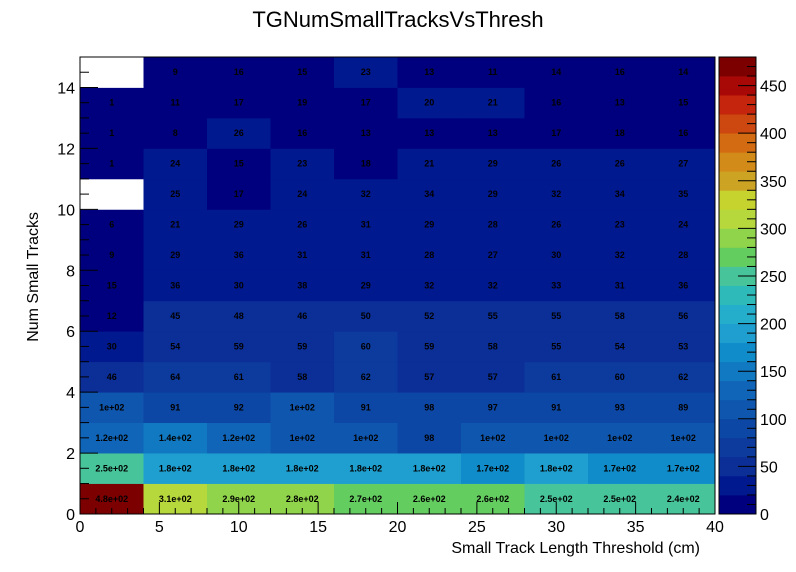 The image size is (796, 572). I want to click on heatmap-cell-label: 46, so click(112, 377).